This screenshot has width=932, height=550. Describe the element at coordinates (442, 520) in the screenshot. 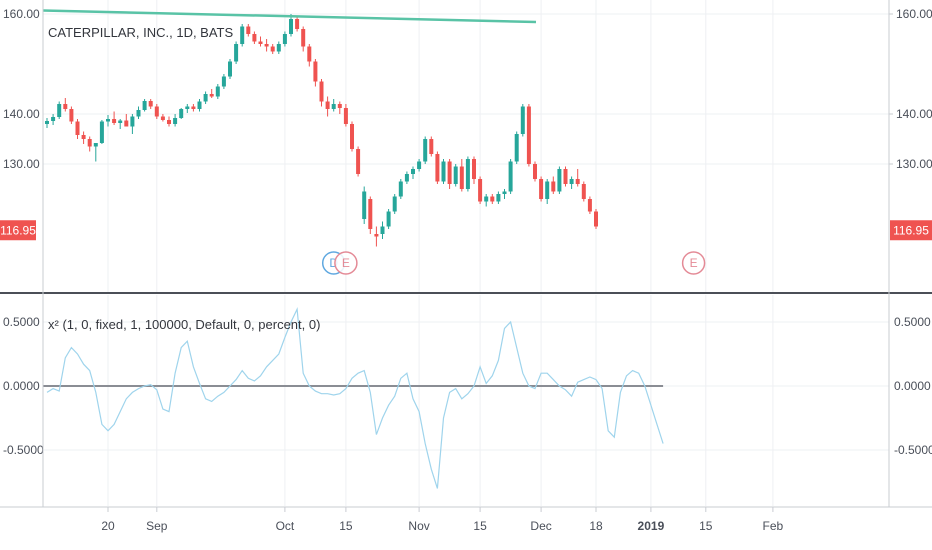

I see `time-axis: 20 Sep Oct 15 Nov 15 Dec 18 2019 15 Feb` at that location.